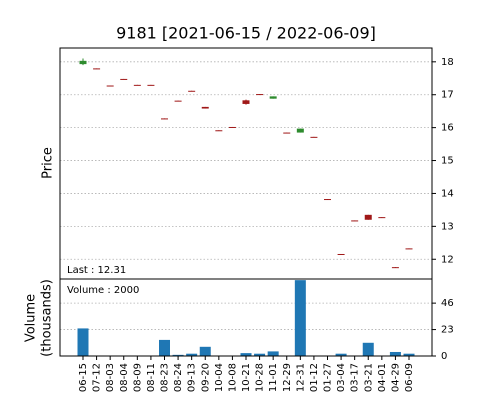 This screenshot has height=404, width=480. Describe the element at coordinates (246, 377) in the screenshot. I see `x-tick-label: 10-21` at that location.